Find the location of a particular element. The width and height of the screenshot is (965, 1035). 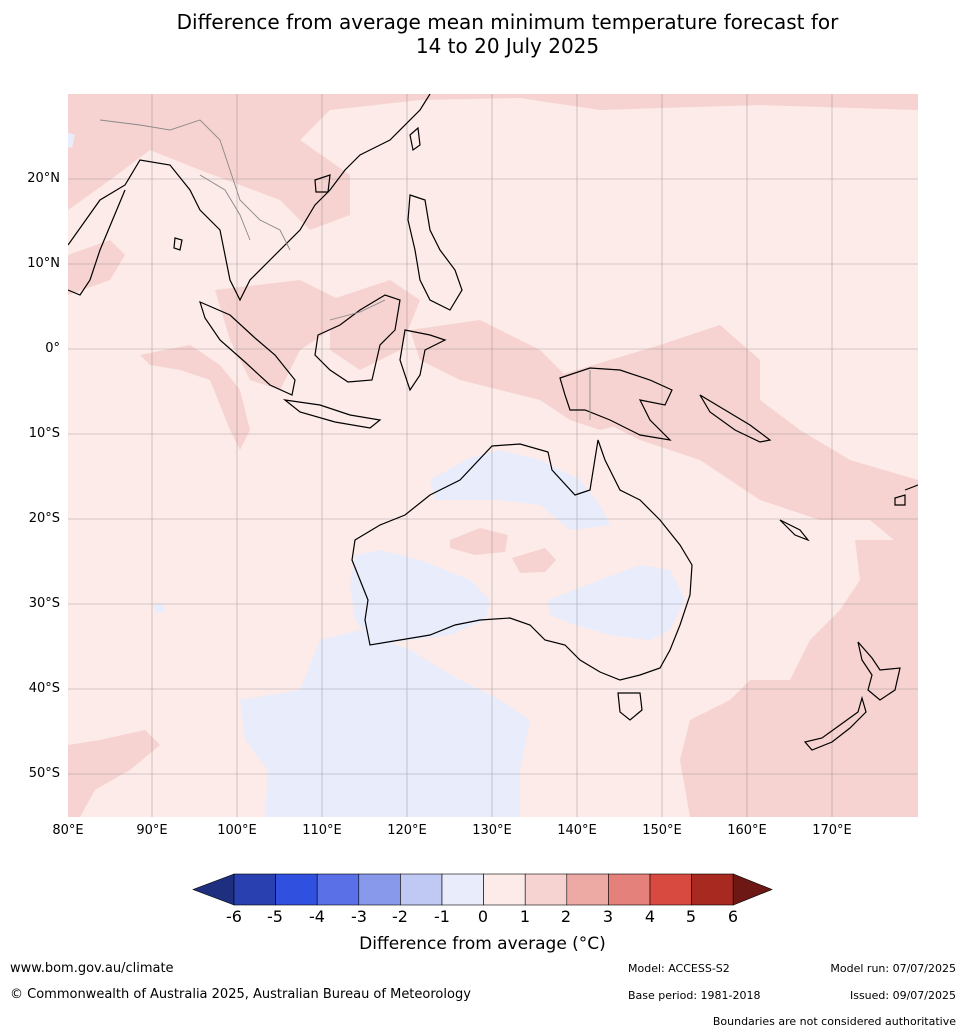

lat-label-30s: 30°S is located at coordinates (44, 603).